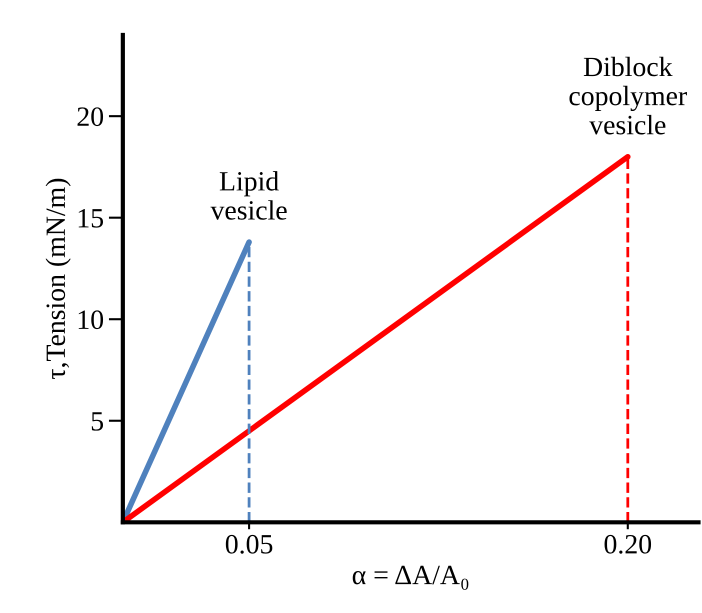 This screenshot has height=613, width=702. Describe the element at coordinates (628, 95) in the screenshot. I see `annotation: Diblock copolymer vesicle` at that location.